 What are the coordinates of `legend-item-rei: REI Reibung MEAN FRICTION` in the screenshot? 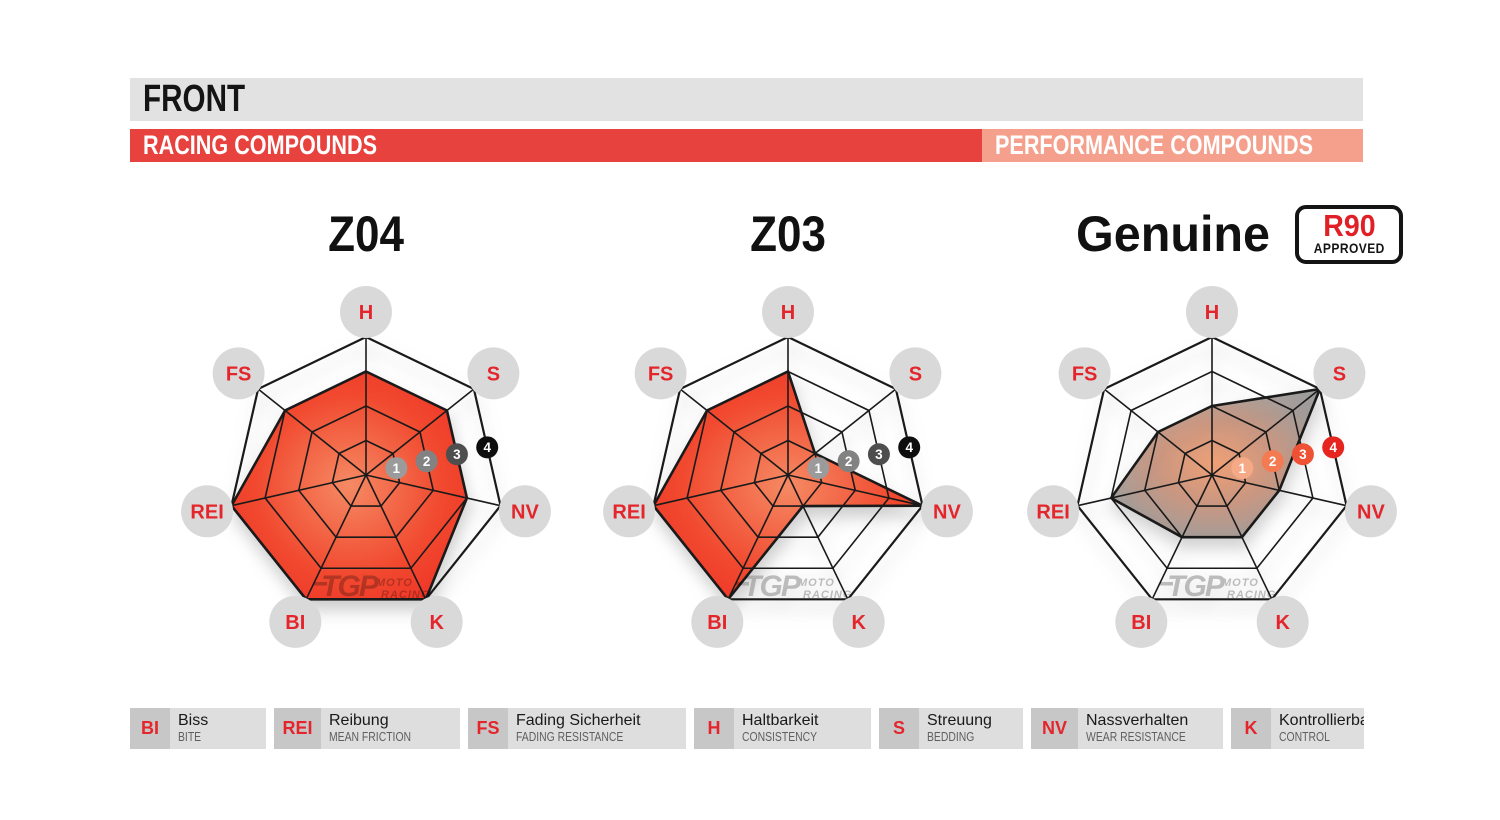 It's located at (367, 728).